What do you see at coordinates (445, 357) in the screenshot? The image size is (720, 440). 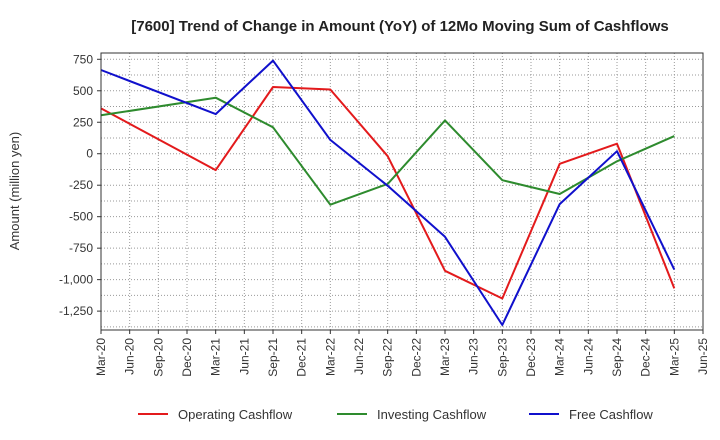 I see `x-tick-label: Mar-23` at bounding box center [445, 357].